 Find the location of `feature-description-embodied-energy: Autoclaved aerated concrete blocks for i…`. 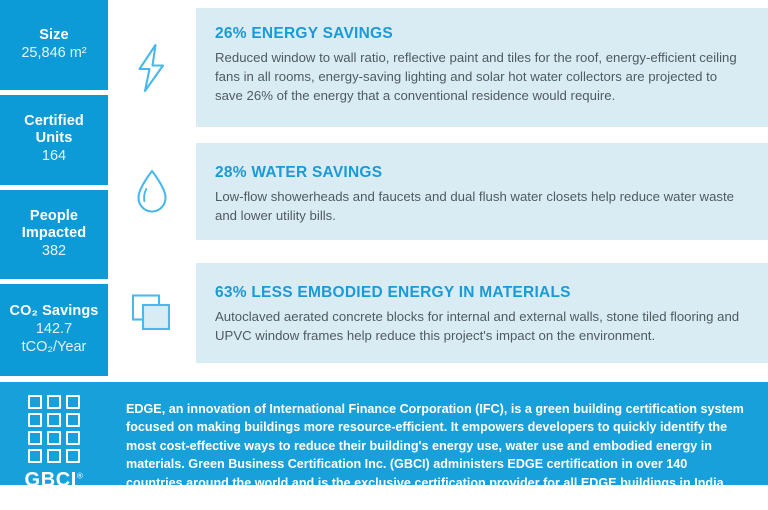

feature-description-embodied-energy: Autoclaved aerated concrete blocks for i… is located at coordinates (477, 326).